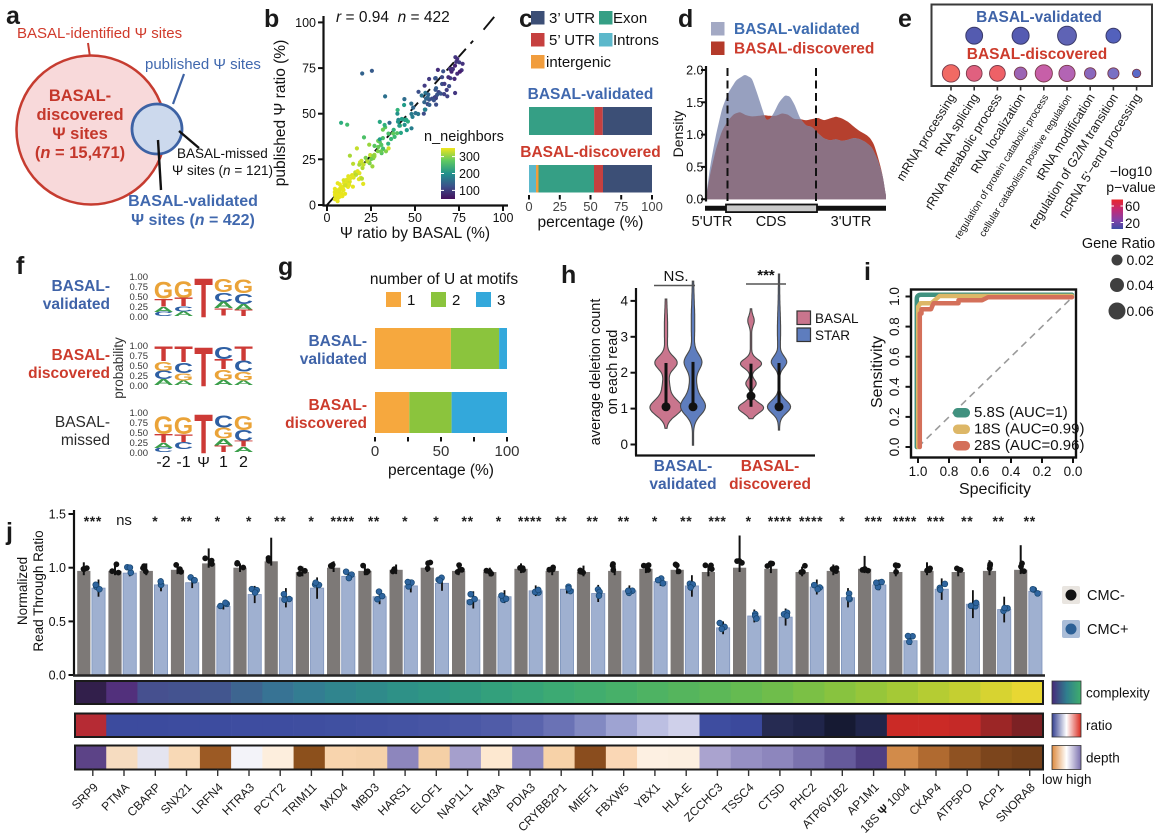 This screenshot has width=1160, height=838. I want to click on svg-text: 1.00, so click(139, 346).